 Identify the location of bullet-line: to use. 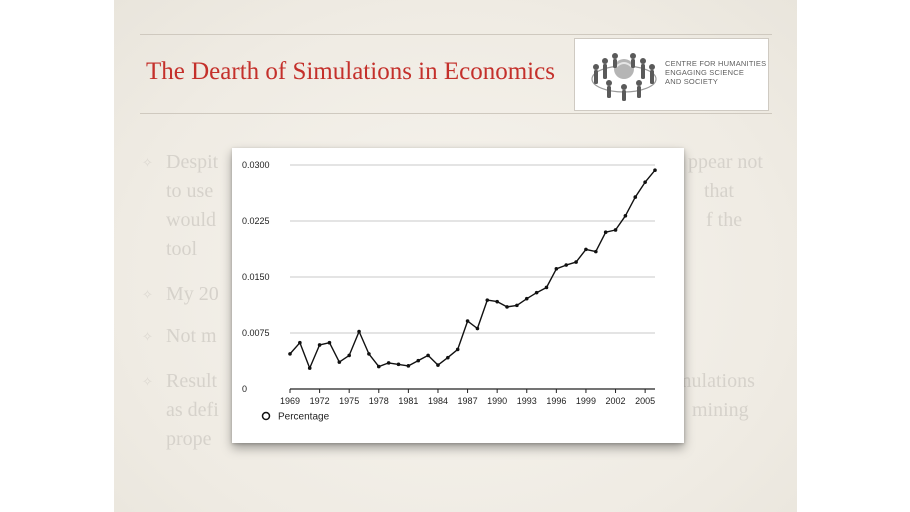
(190, 191).